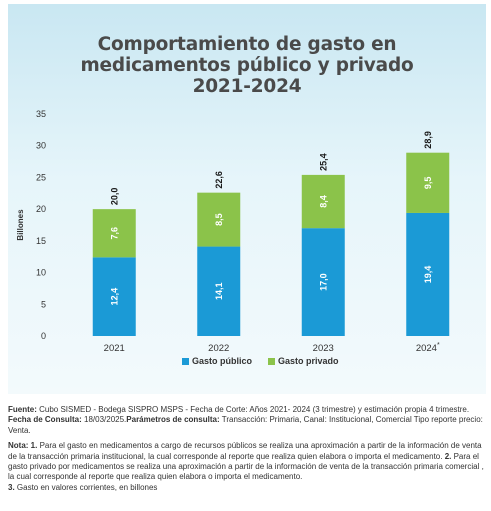 This screenshot has width=491, height=511. What do you see at coordinates (247, 86) in the screenshot?
I see `title-line: 2021-2024` at bounding box center [247, 86].